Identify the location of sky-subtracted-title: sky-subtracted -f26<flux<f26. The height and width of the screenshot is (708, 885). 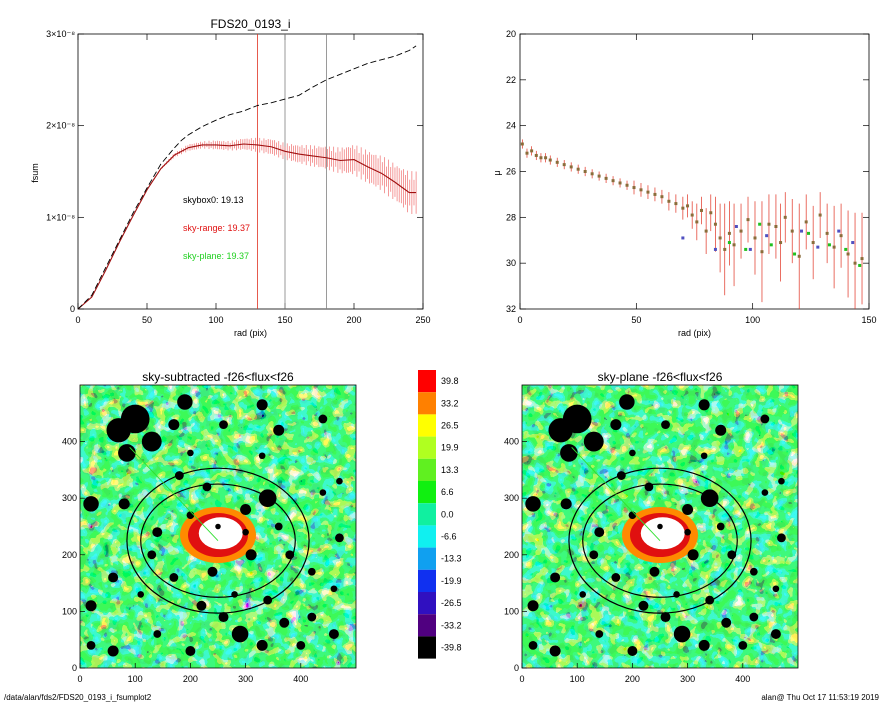
(218, 377).